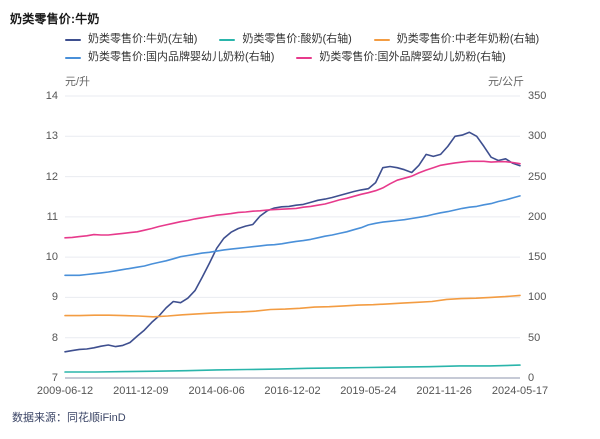 This screenshot has height=439, width=600. What do you see at coordinates (54, 297) in the screenshot?
I see `left-axis-tick-label: 9` at bounding box center [54, 297].